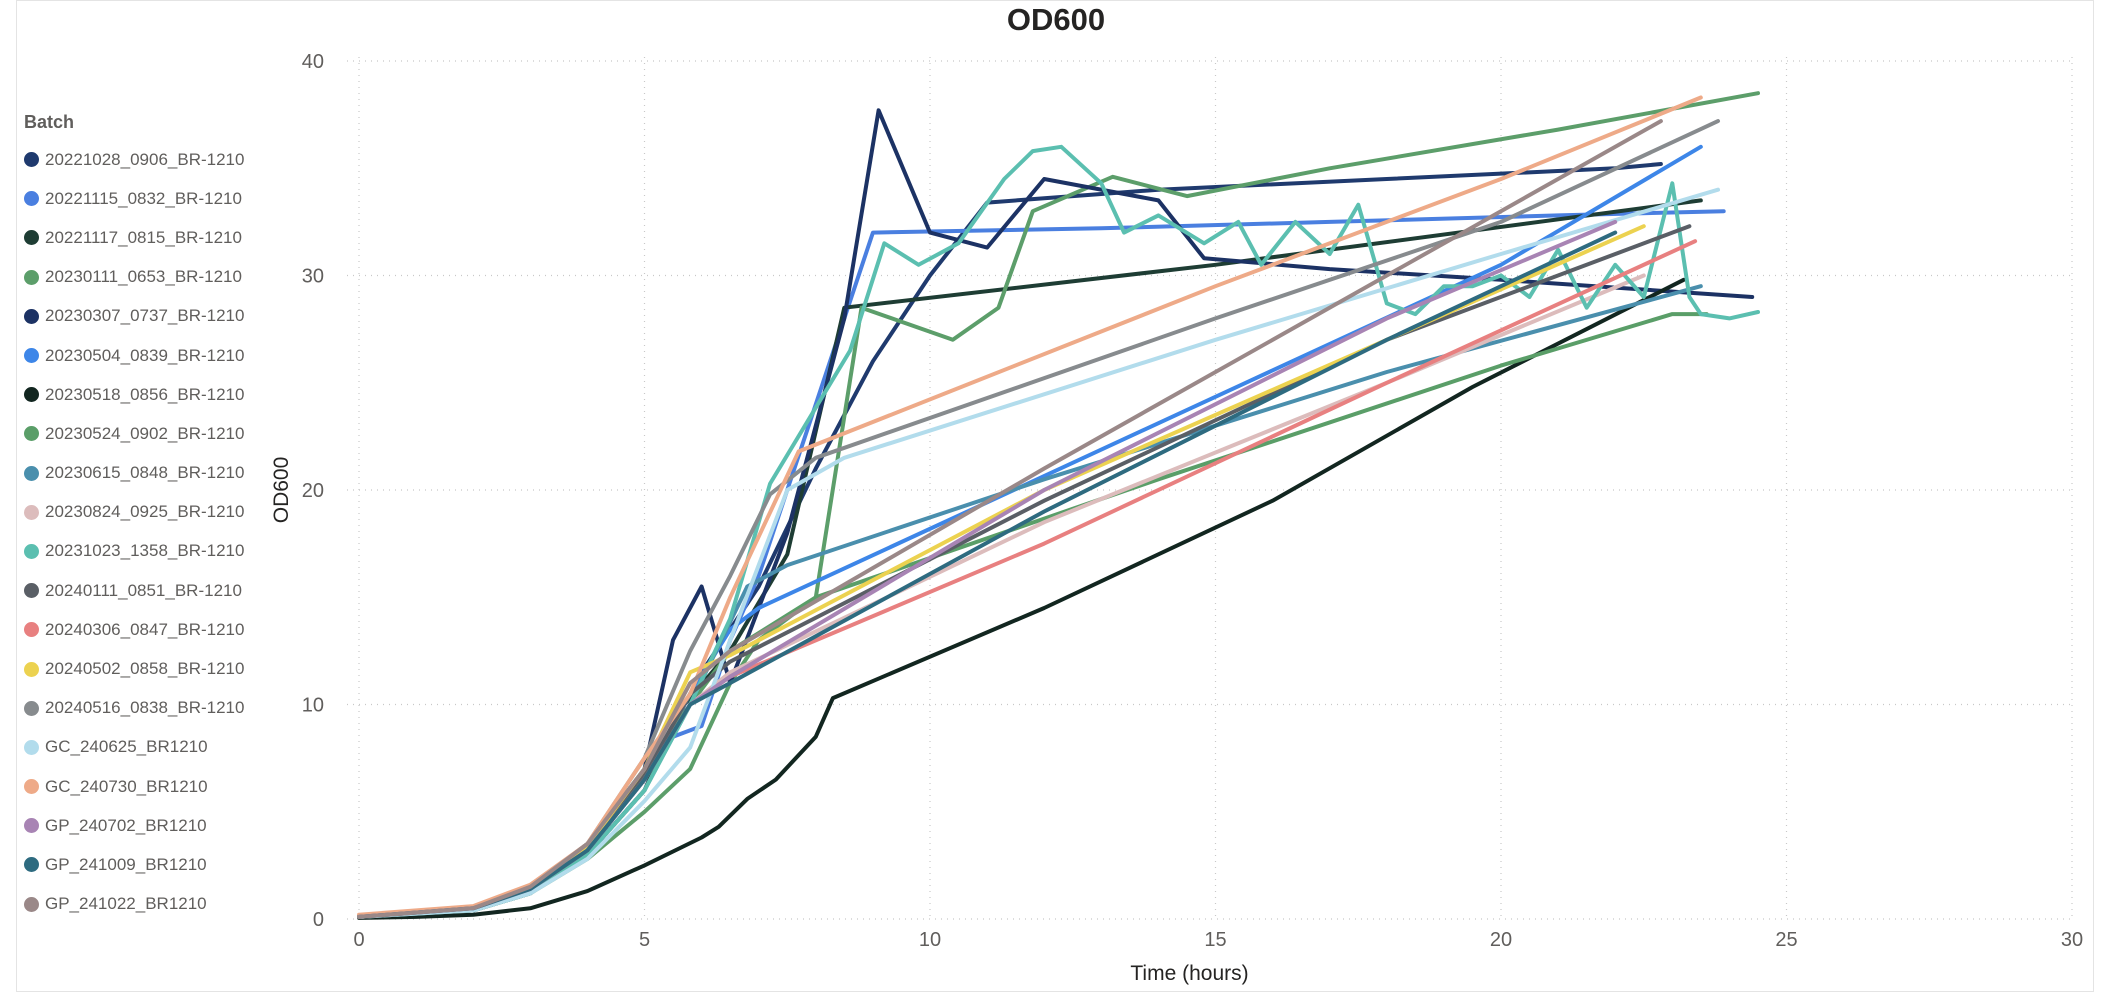  What do you see at coordinates (143, 237) in the screenshot?
I see `legend-label: 20221117_0815_BR-1210` at bounding box center [143, 237].